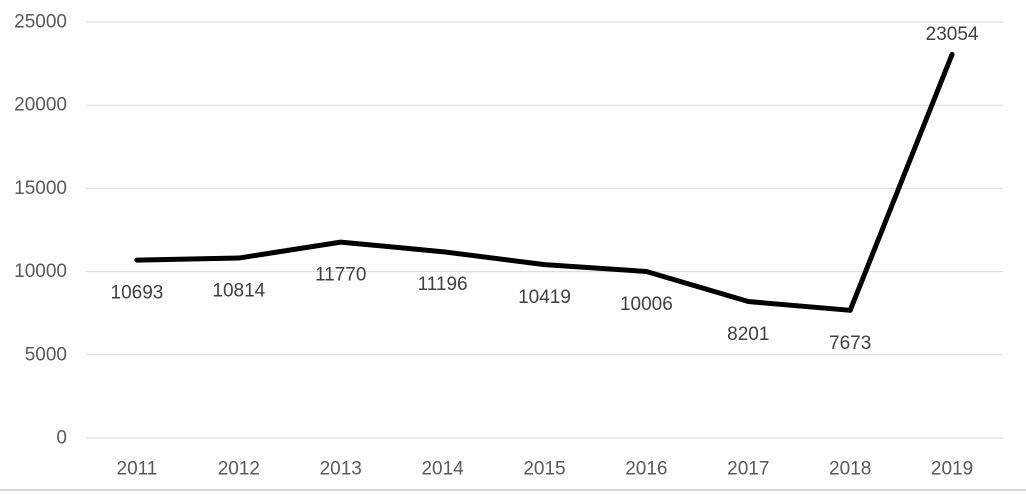 The height and width of the screenshot is (495, 1026). I want to click on y-axis-tick-label: 0, so click(61, 438).